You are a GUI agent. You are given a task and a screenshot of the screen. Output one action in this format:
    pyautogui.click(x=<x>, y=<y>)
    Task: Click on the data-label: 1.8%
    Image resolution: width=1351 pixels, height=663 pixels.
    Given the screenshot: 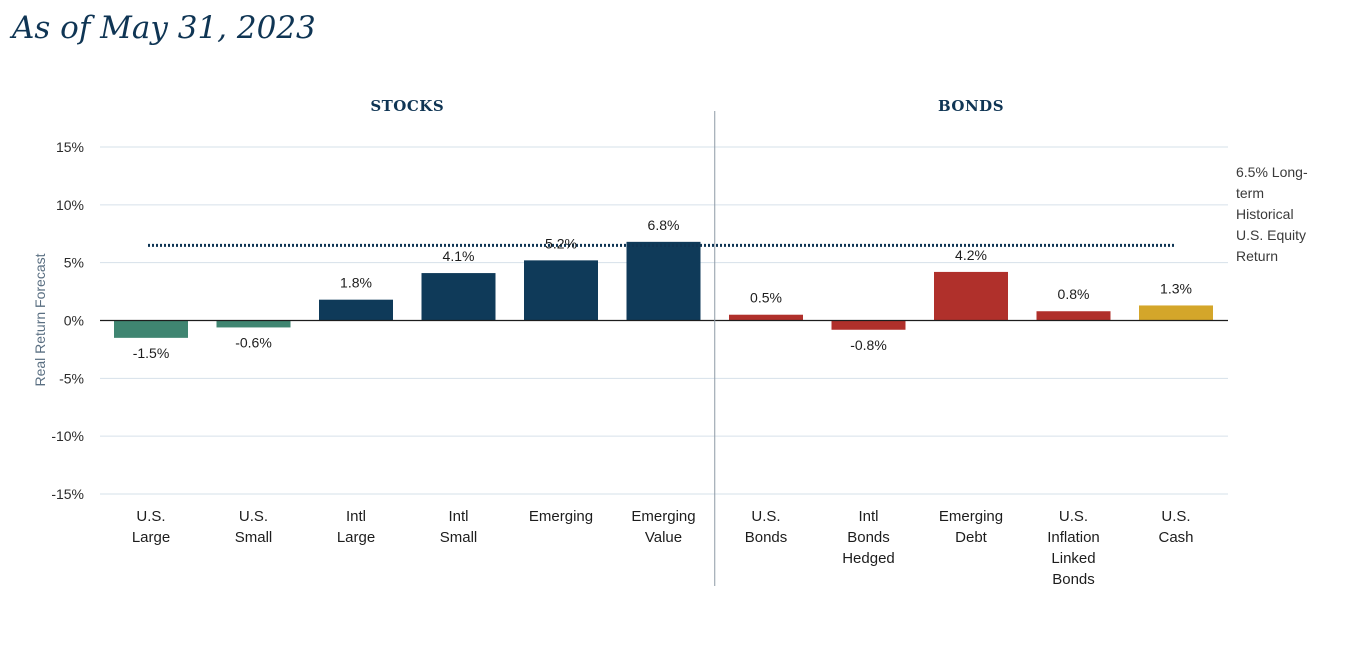 What is the action you would take?
    pyautogui.click(x=356, y=283)
    